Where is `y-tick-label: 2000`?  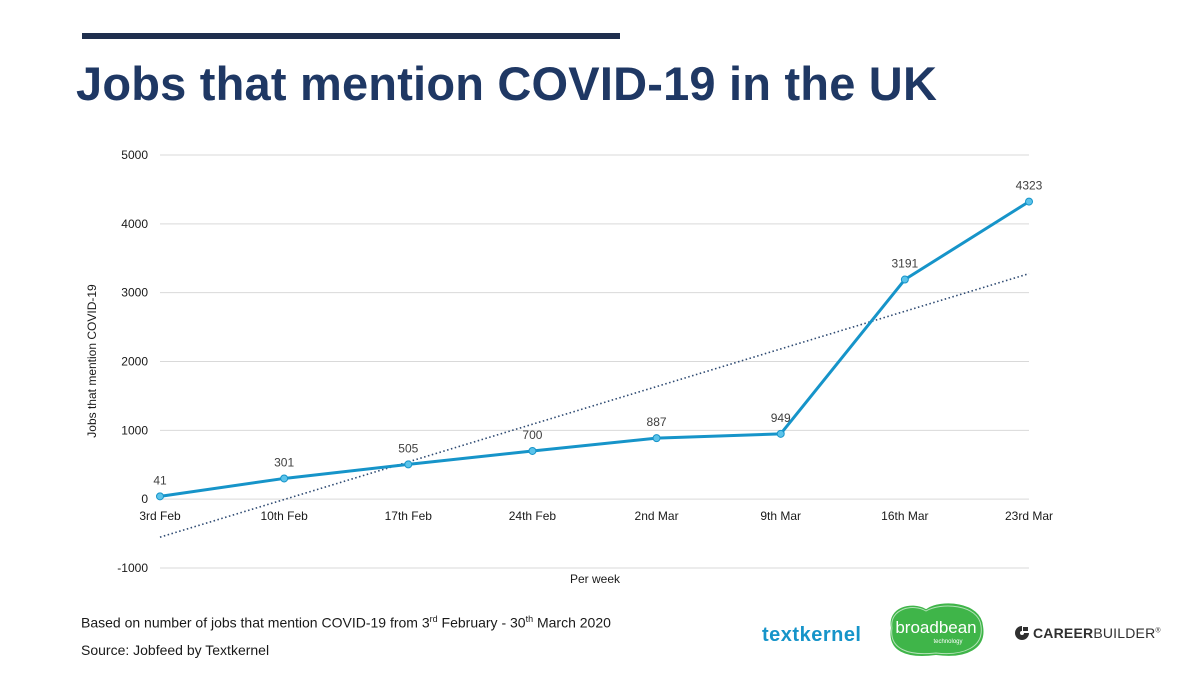
y-tick-label: 2000 is located at coordinates (134, 362).